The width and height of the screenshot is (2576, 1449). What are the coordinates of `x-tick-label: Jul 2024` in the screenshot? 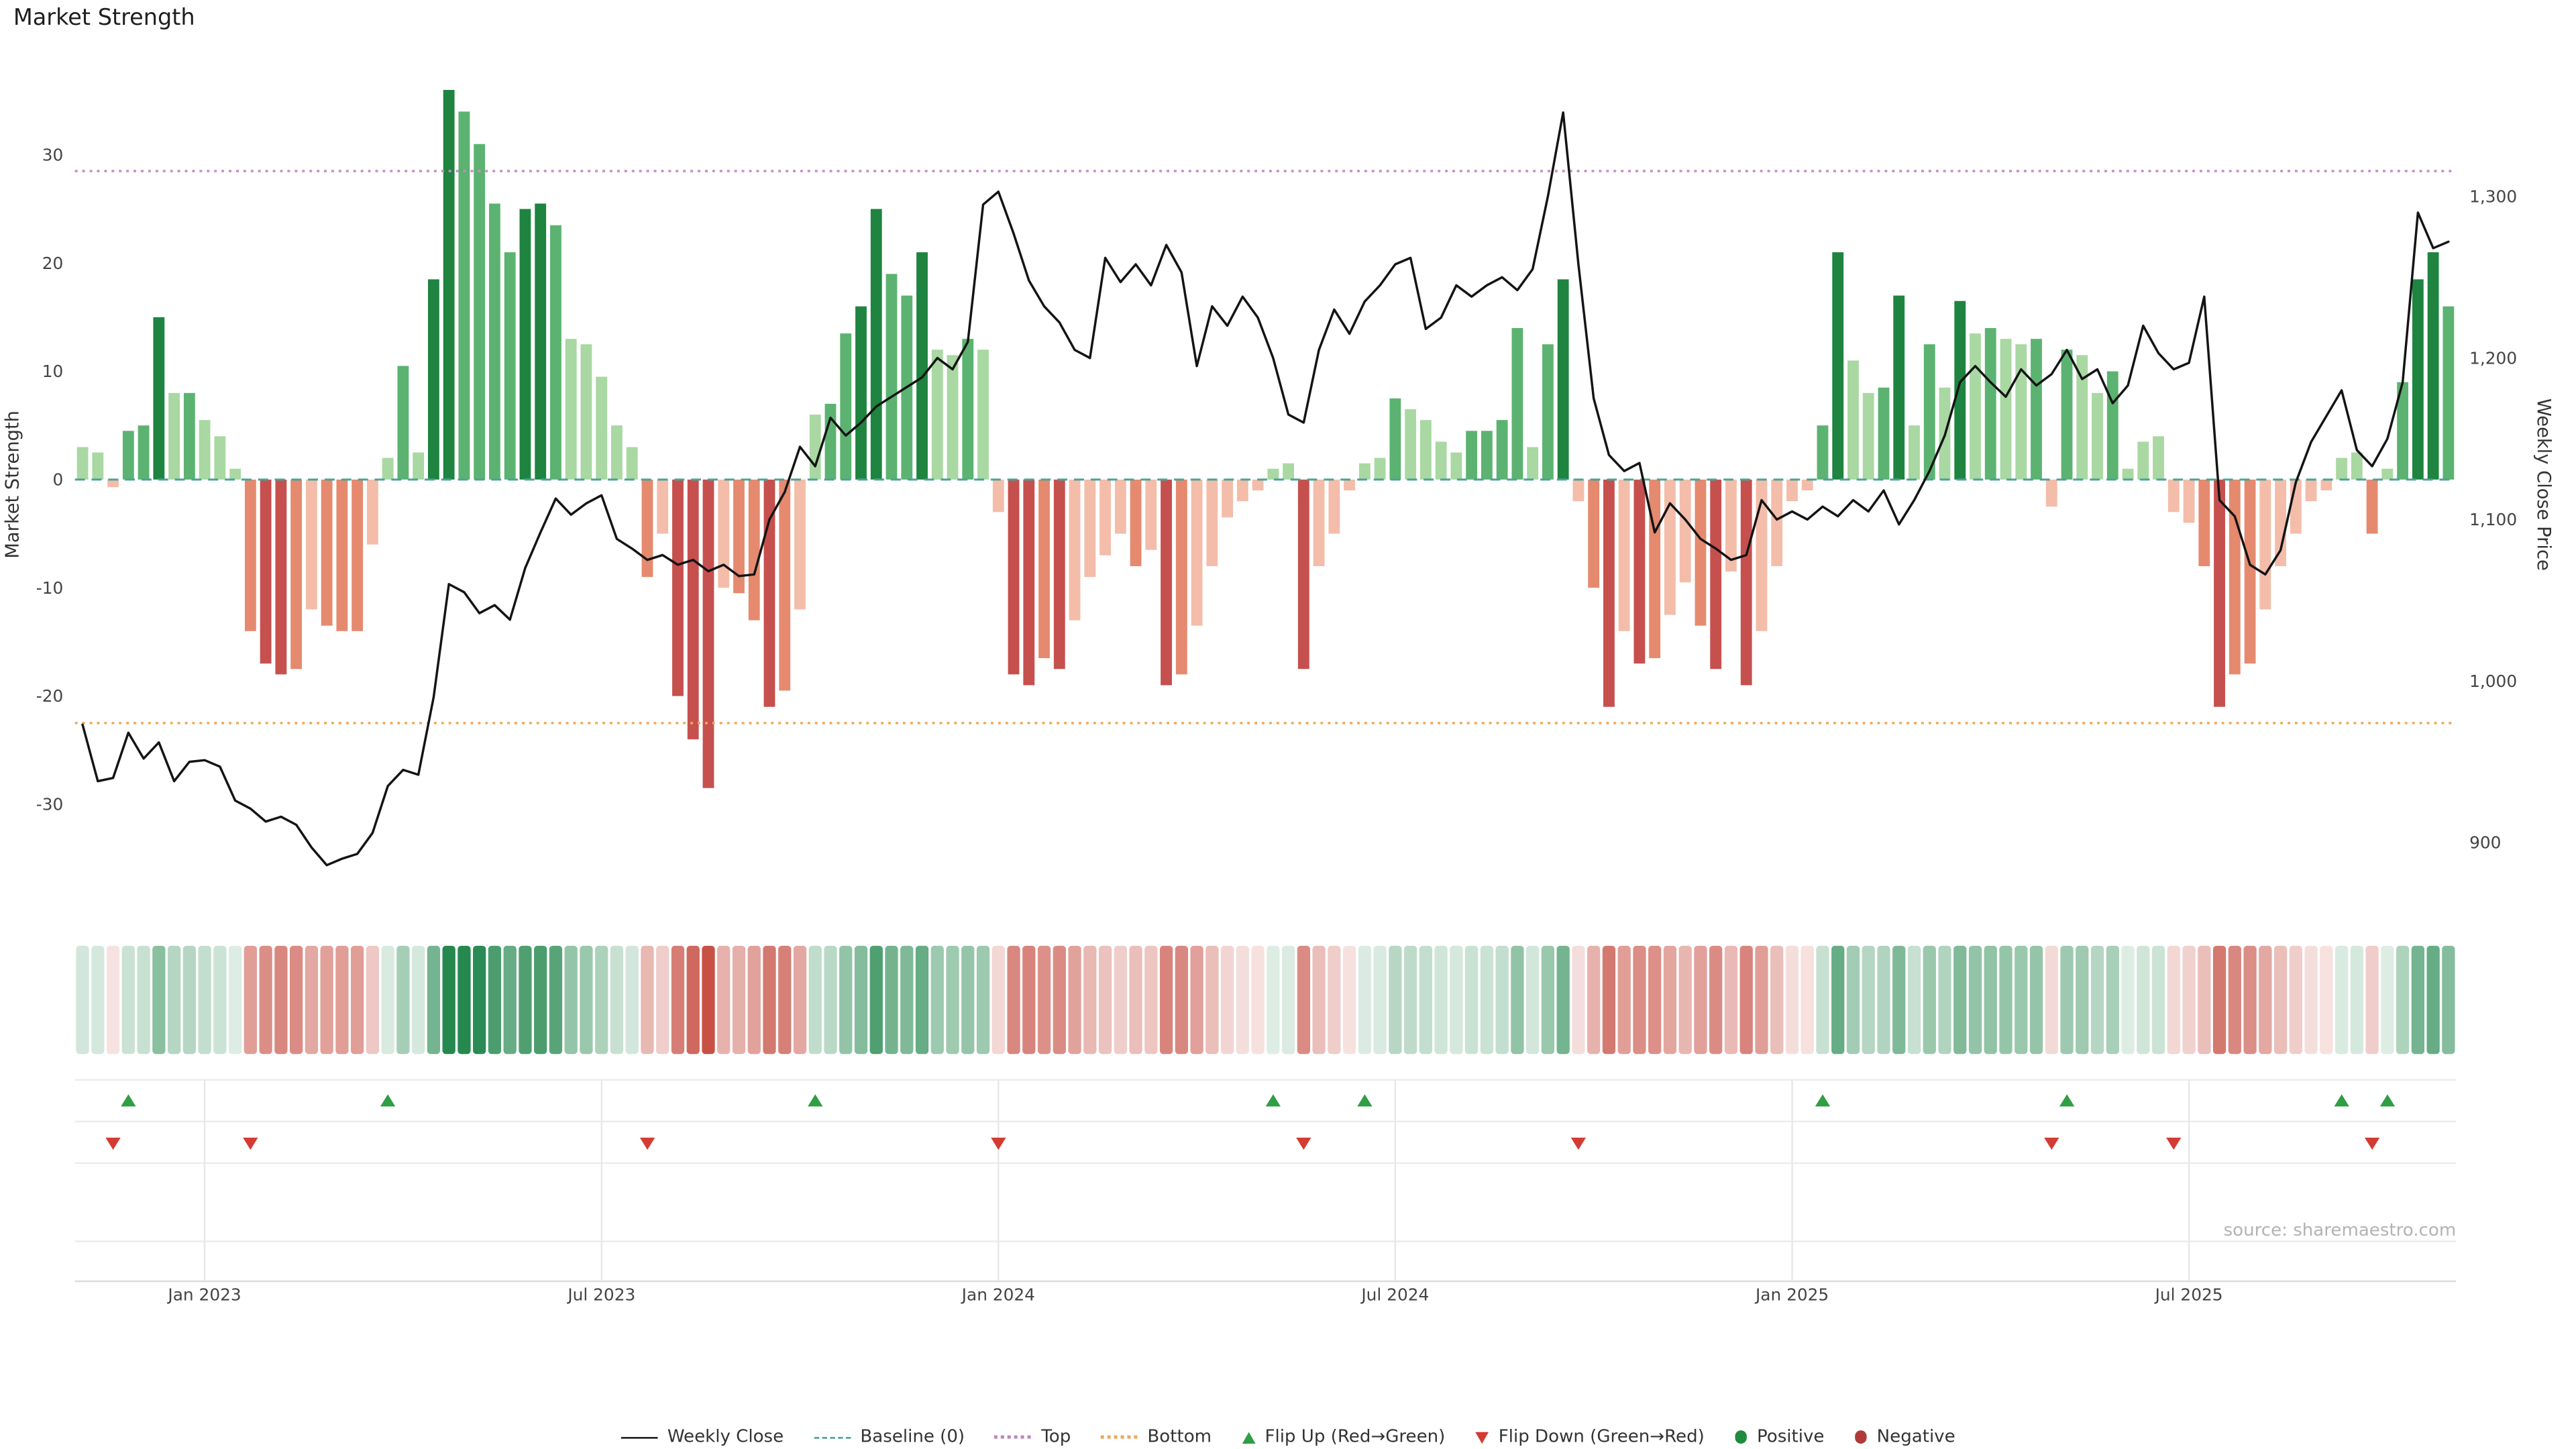 It's located at (1394, 1295).